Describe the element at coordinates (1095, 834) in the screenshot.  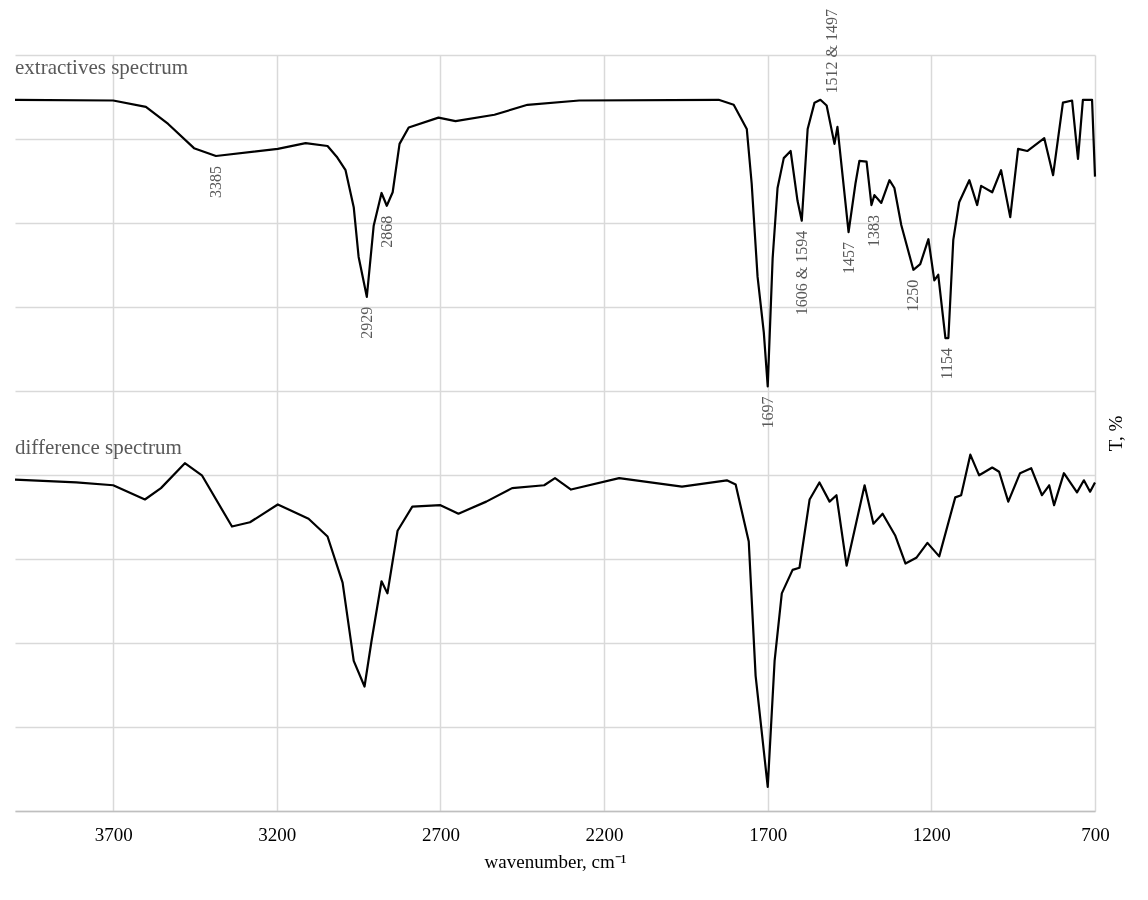
I see `x-tick-label: 700` at that location.